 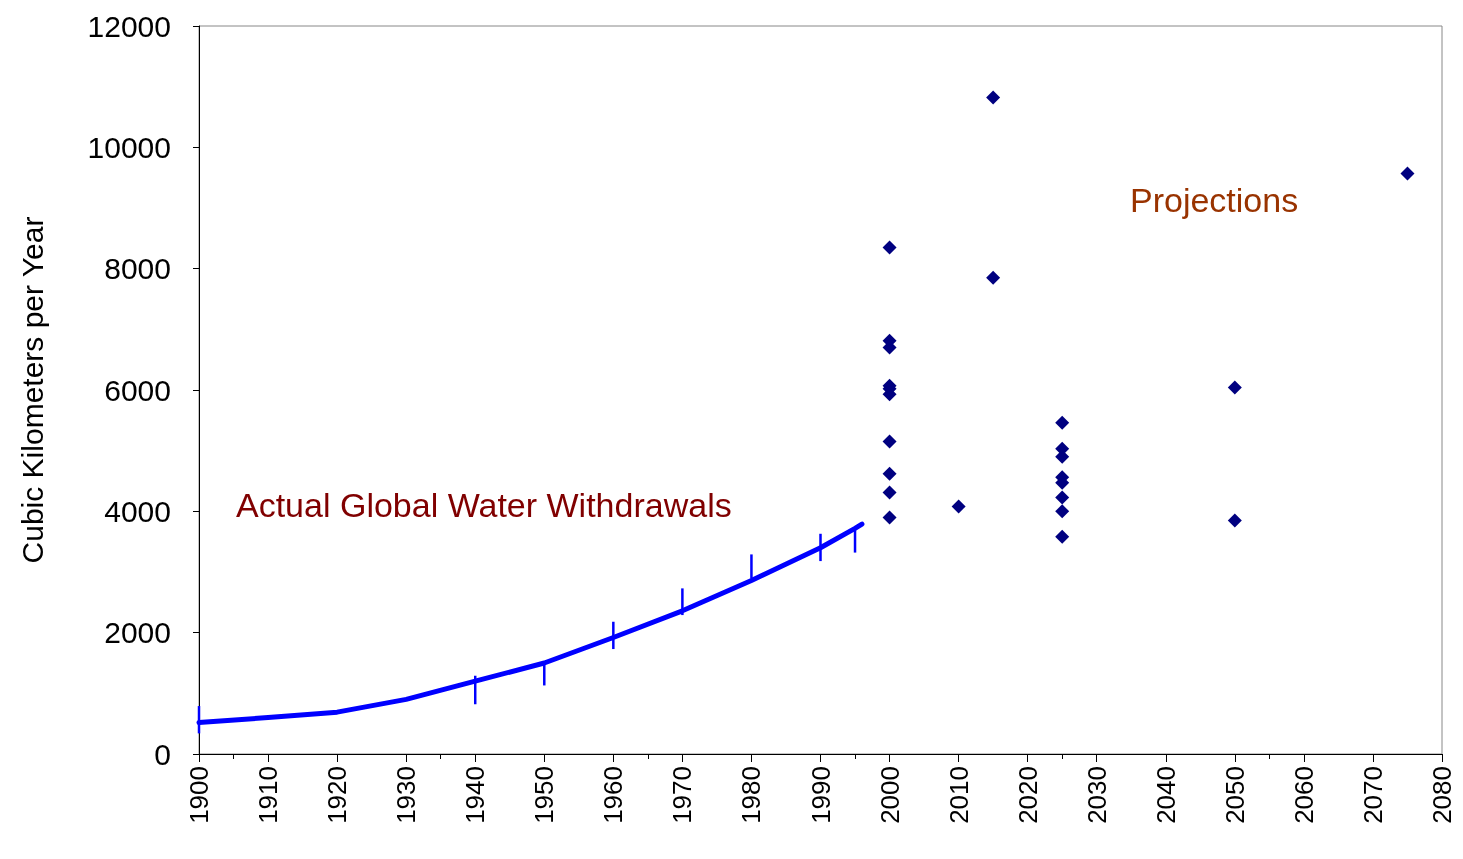 I want to click on x-tick-label: 1970, so click(x=682, y=795).